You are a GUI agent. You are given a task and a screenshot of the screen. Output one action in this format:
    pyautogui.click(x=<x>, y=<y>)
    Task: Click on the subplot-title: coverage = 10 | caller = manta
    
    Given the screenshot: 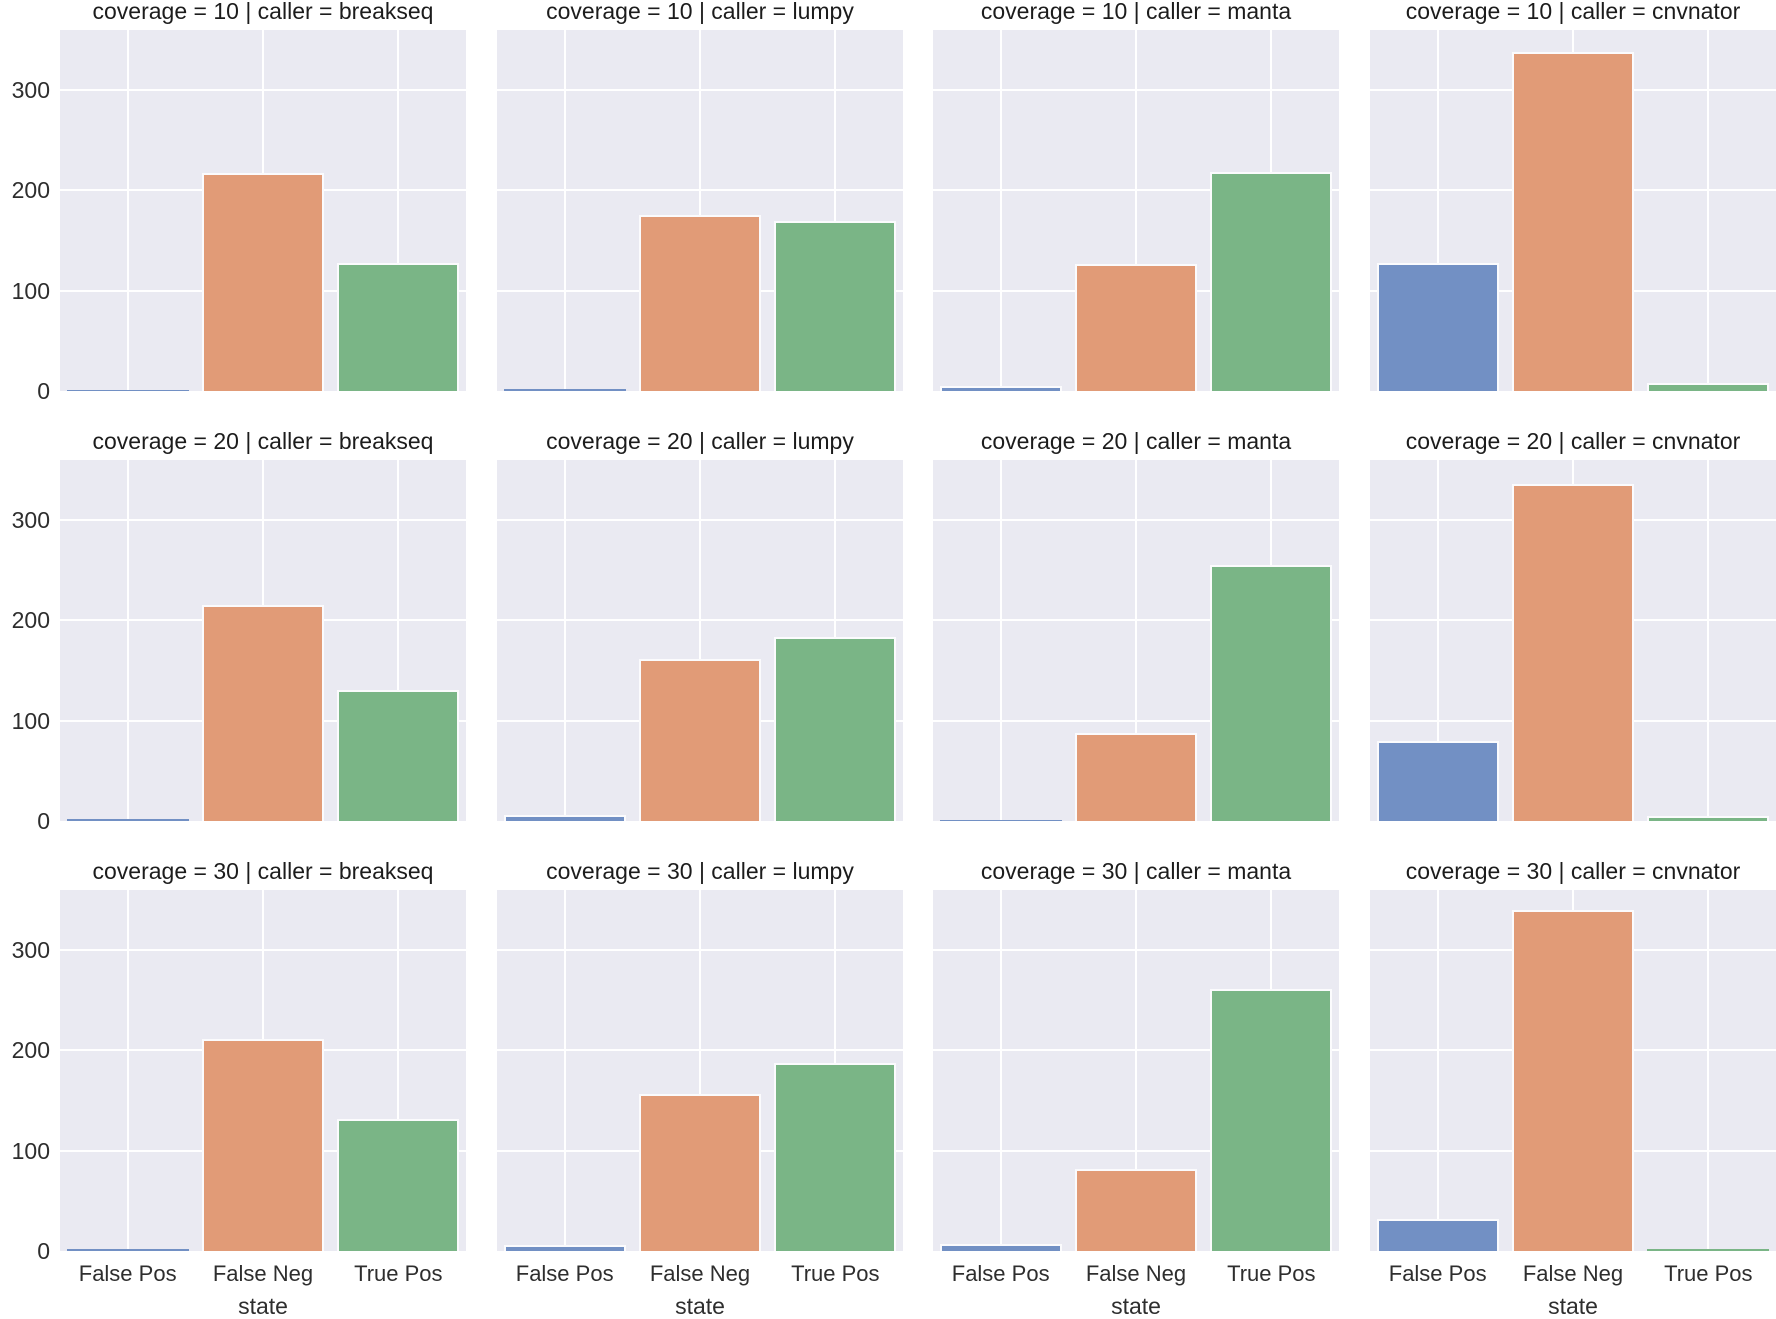 What is the action you would take?
    pyautogui.click(x=1136, y=12)
    